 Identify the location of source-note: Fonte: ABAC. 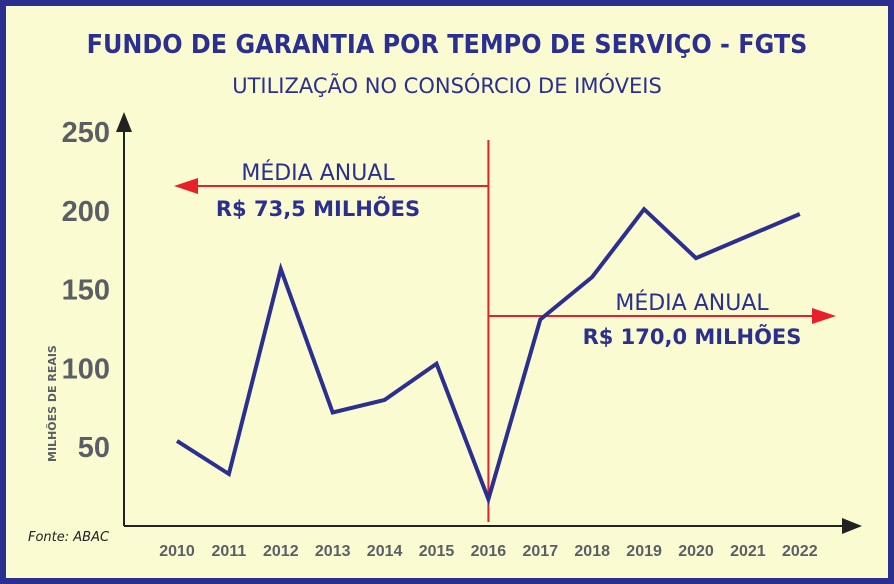
(69, 537).